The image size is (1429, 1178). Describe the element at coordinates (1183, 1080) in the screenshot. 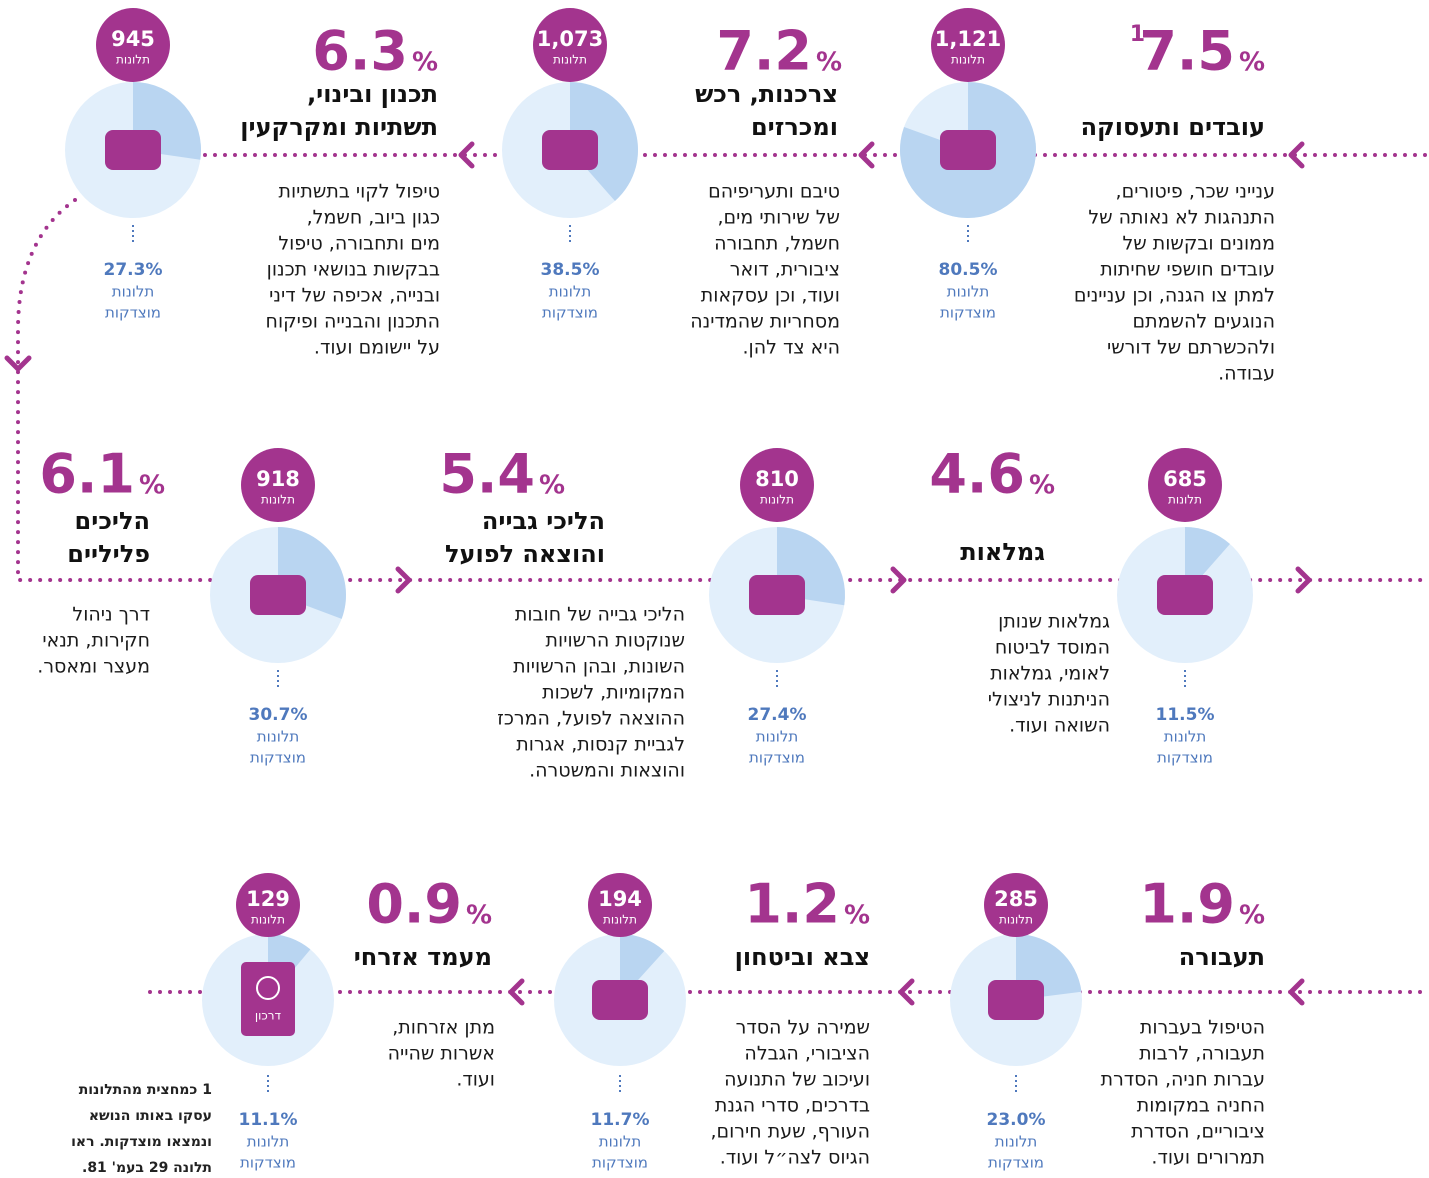

I see `description: עברות חניה, הסדרת` at that location.